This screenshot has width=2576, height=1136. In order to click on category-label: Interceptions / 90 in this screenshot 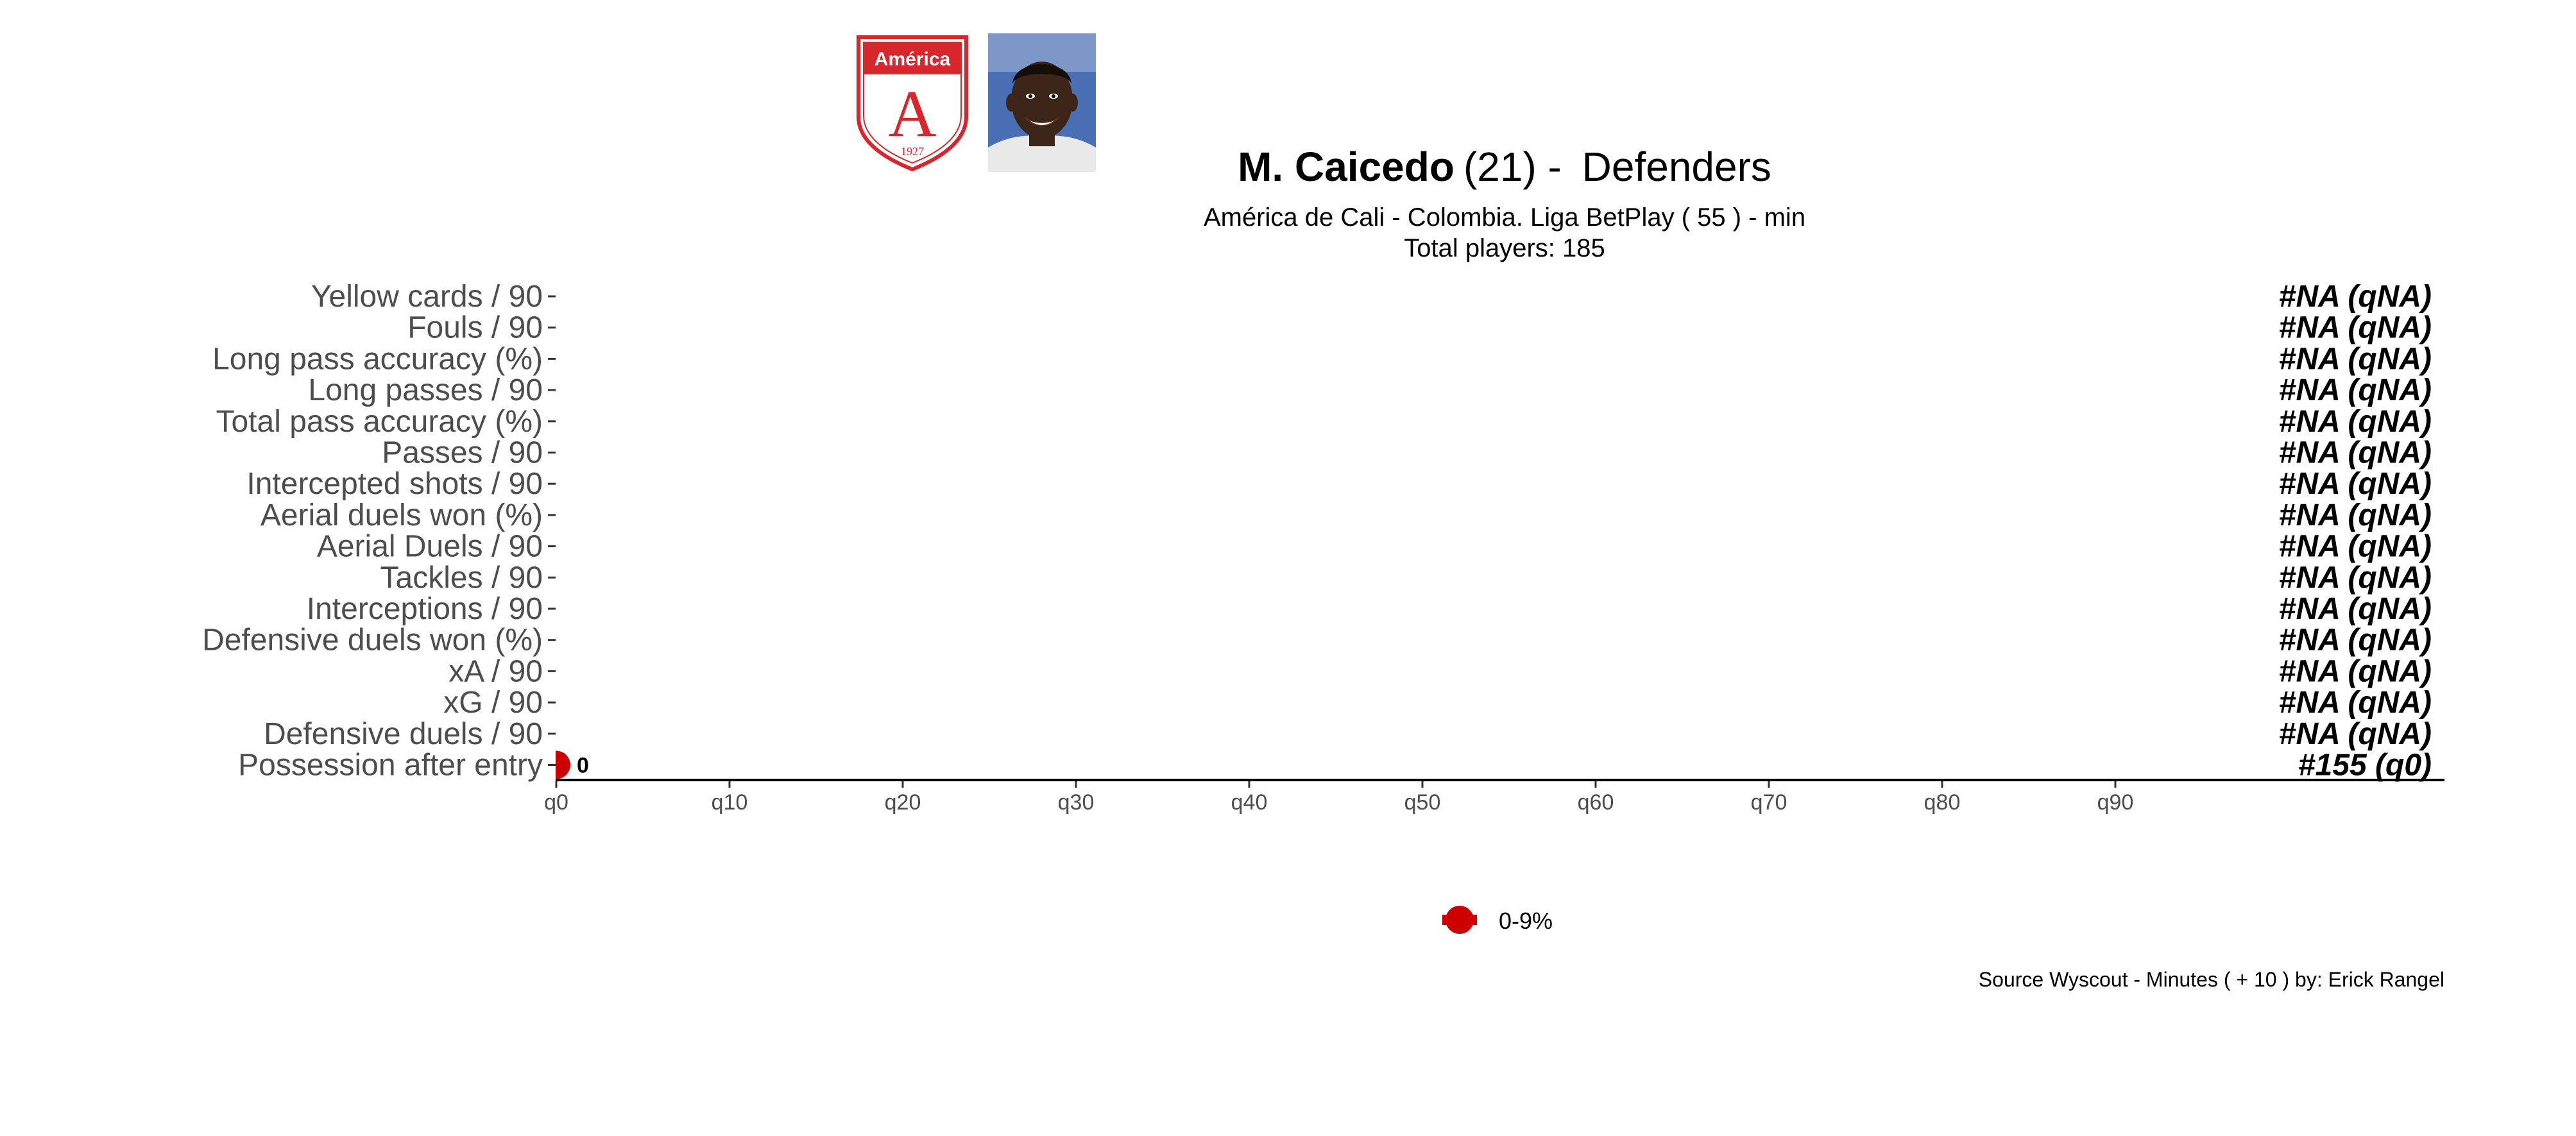, I will do `click(425, 609)`.